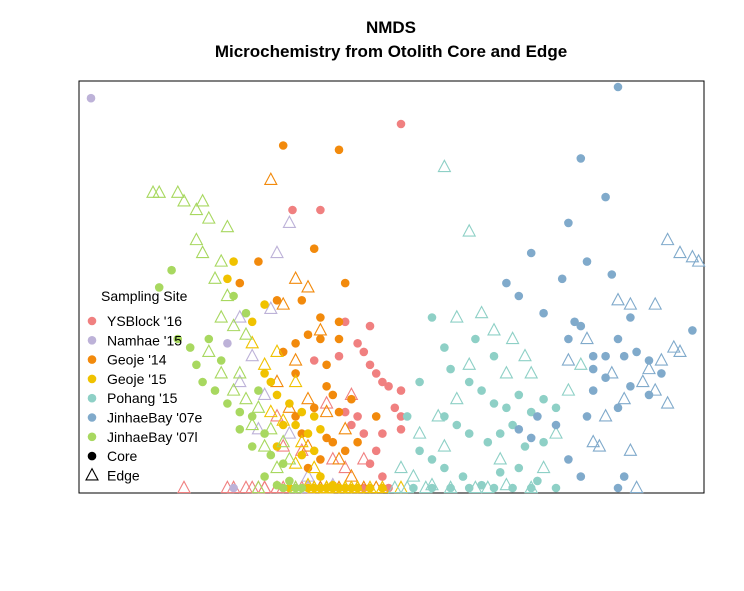  What do you see at coordinates (122, 456) in the screenshot?
I see `legend-label: Core` at bounding box center [122, 456].